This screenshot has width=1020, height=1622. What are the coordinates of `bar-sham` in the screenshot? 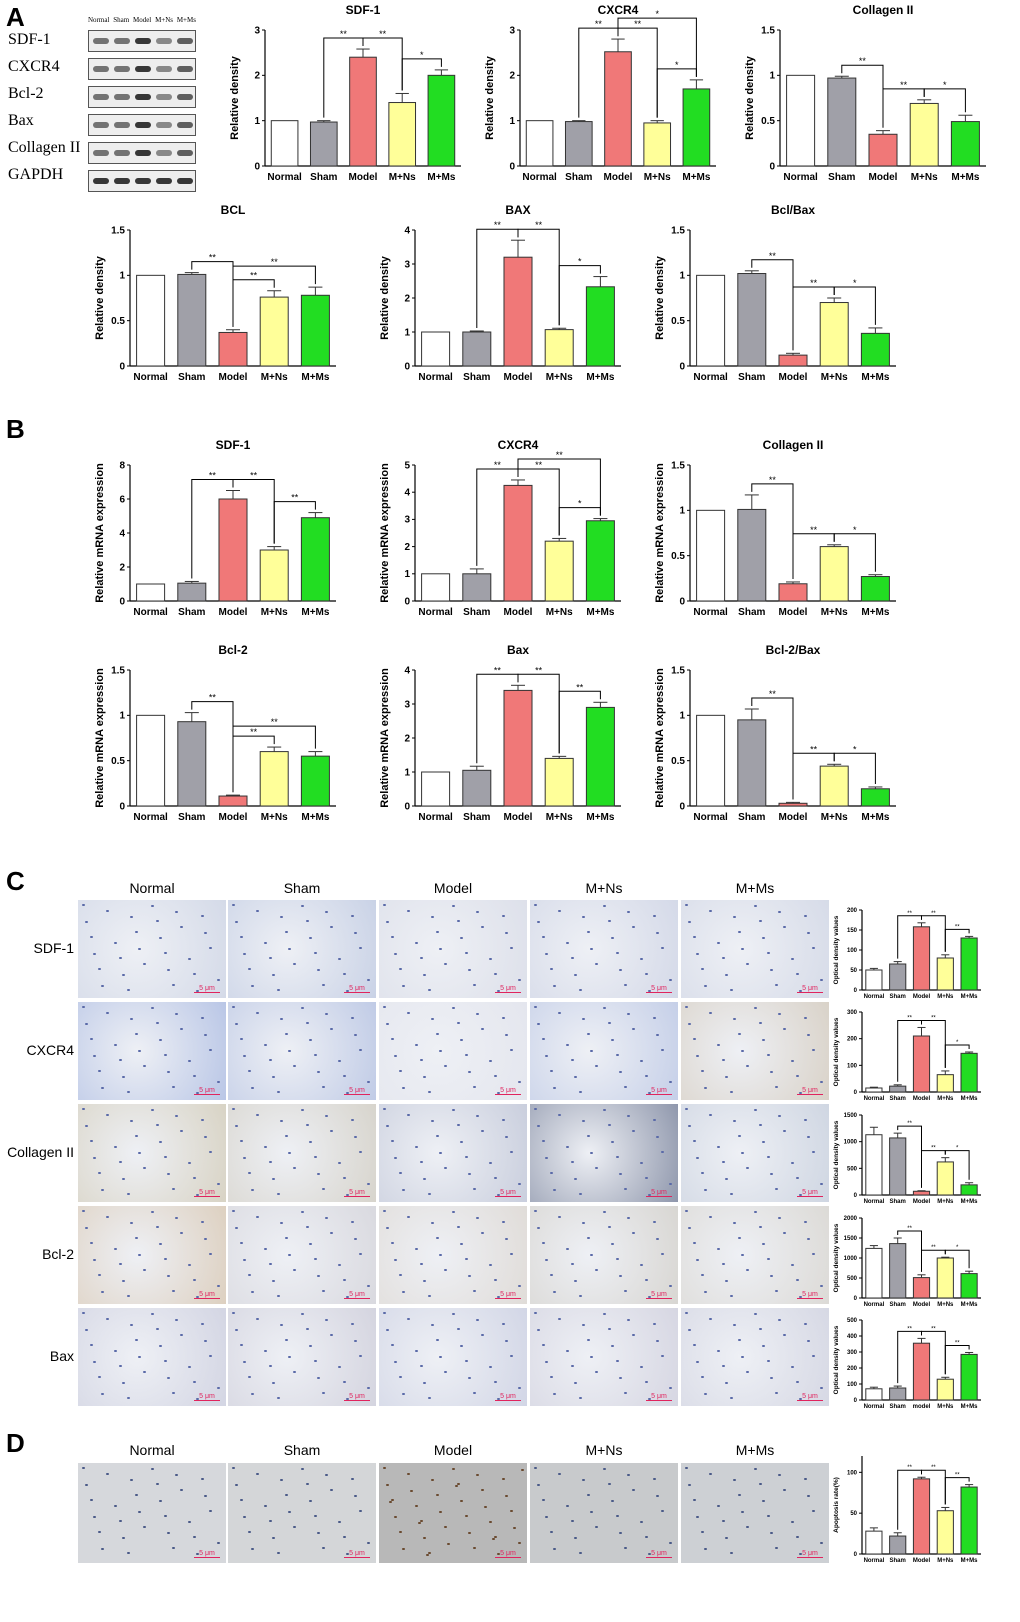 It's located at (477, 587).